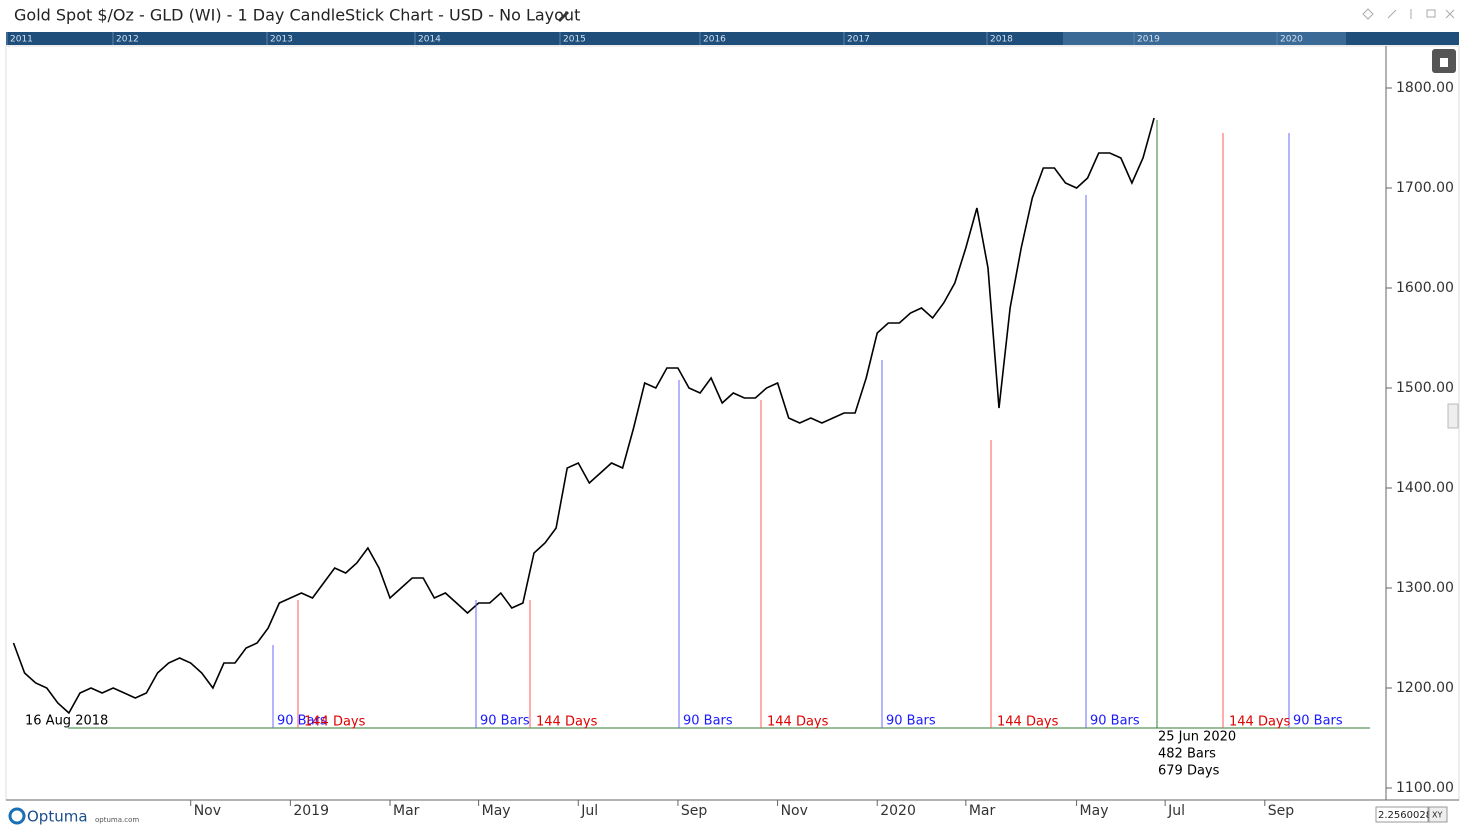  What do you see at coordinates (1425, 388) in the screenshot?
I see `y-tick-label: 1500.00` at bounding box center [1425, 388].